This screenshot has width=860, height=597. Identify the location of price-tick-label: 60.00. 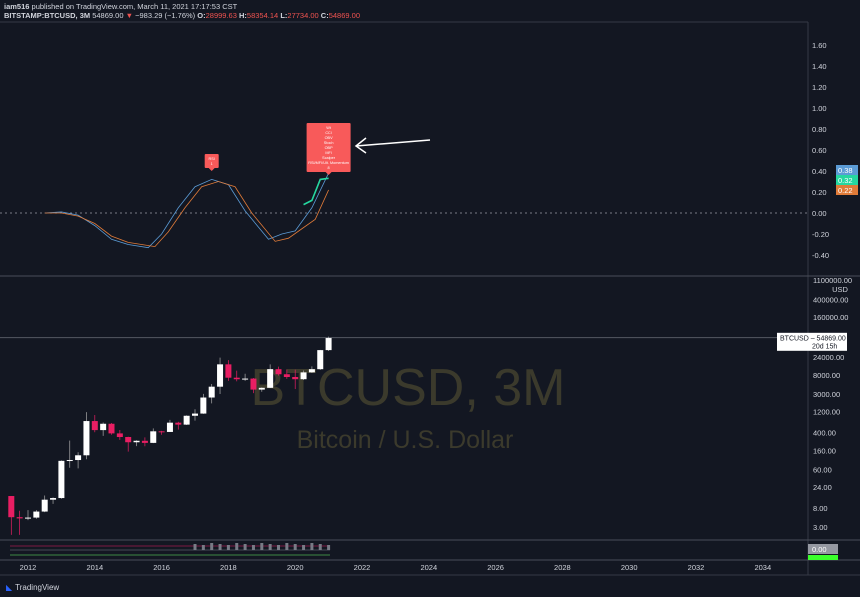
(822, 469).